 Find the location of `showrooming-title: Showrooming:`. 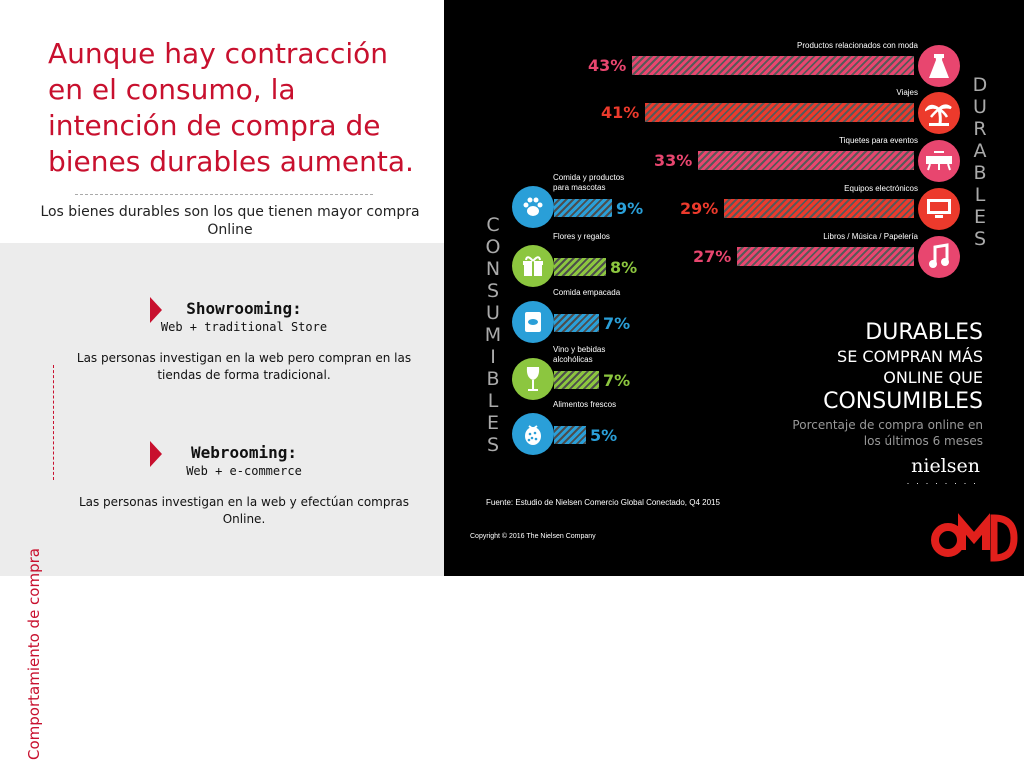

showrooming-title: Showrooming: is located at coordinates (244, 308).